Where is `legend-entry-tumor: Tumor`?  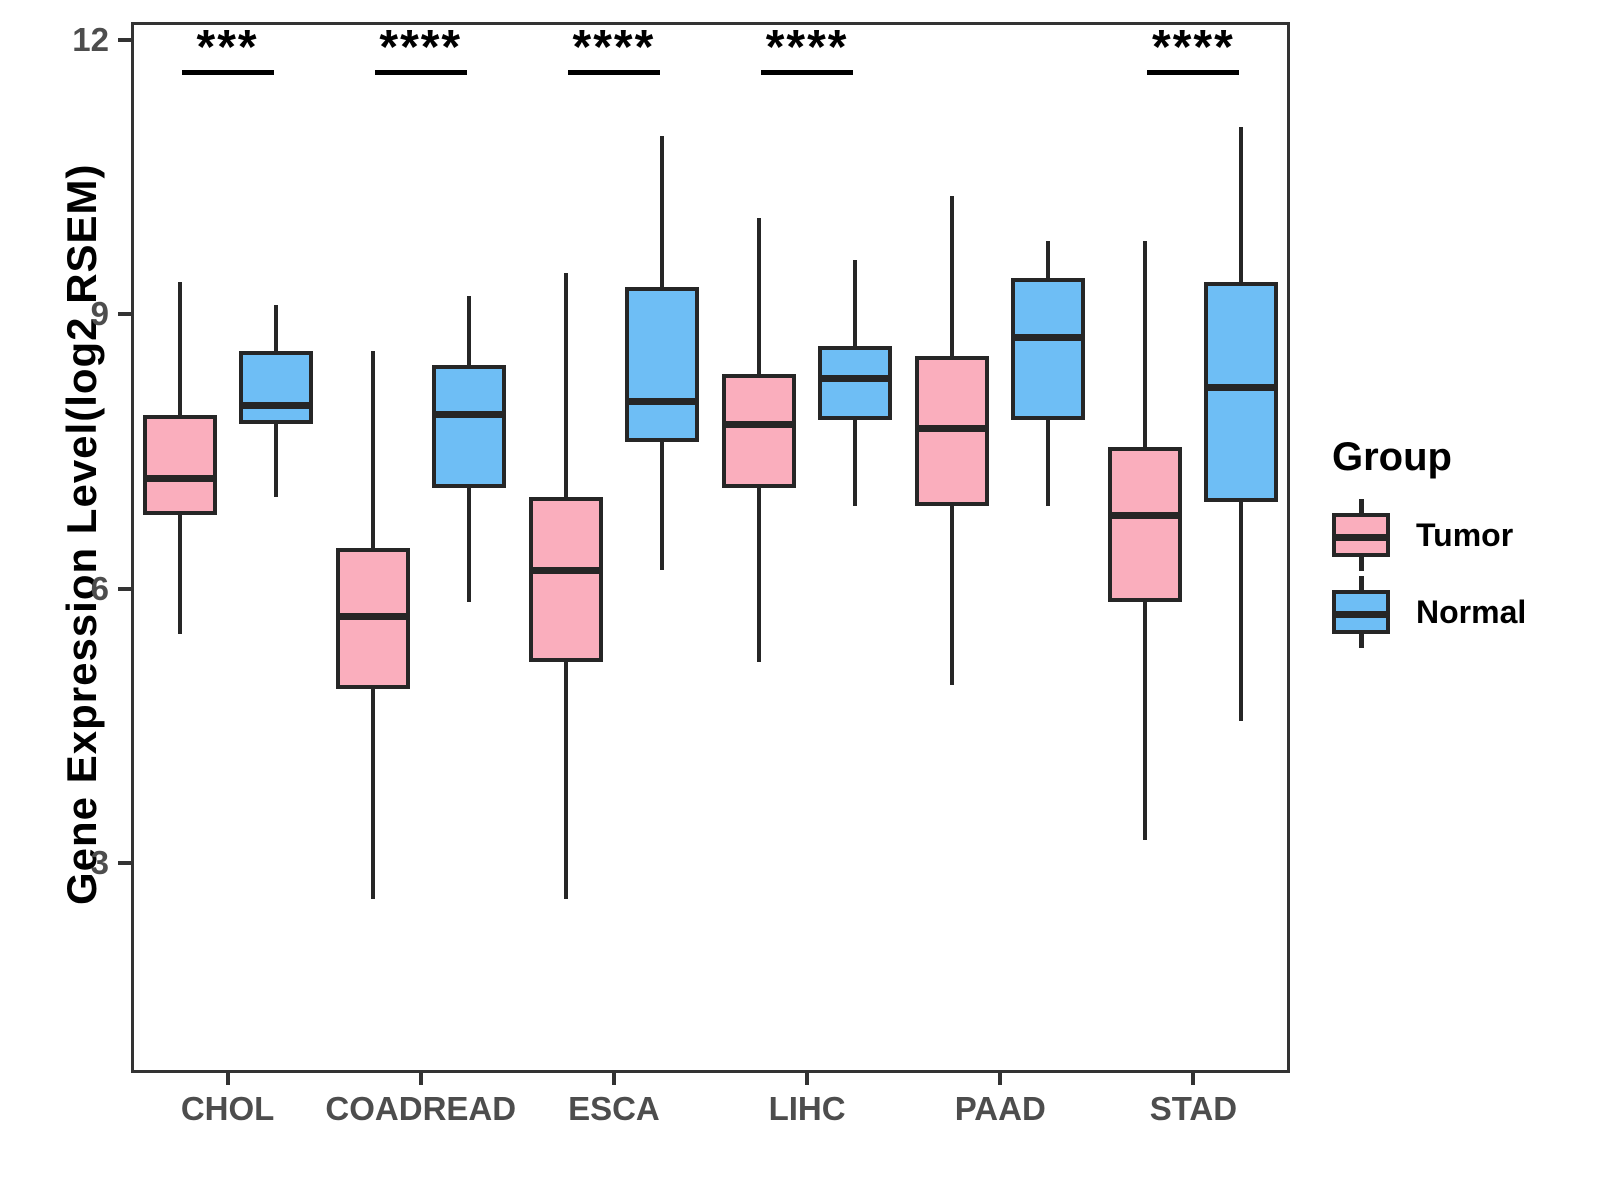
legend-entry-tumor: Tumor is located at coordinates (1423, 535).